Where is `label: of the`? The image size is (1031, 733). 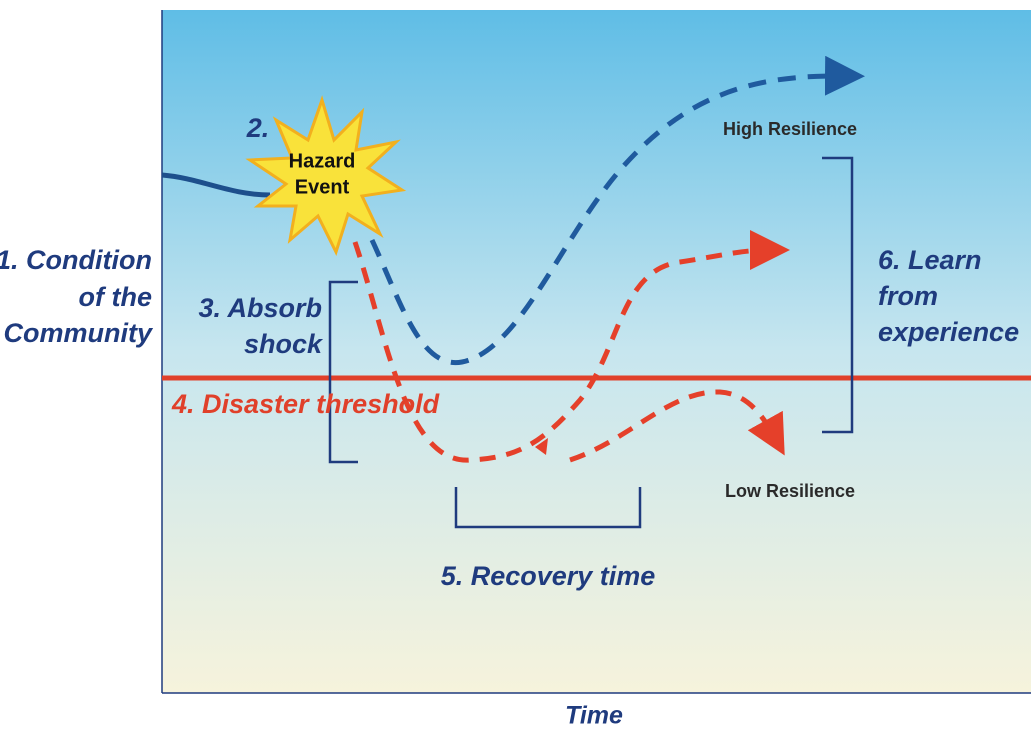 label: of the is located at coordinates (116, 297).